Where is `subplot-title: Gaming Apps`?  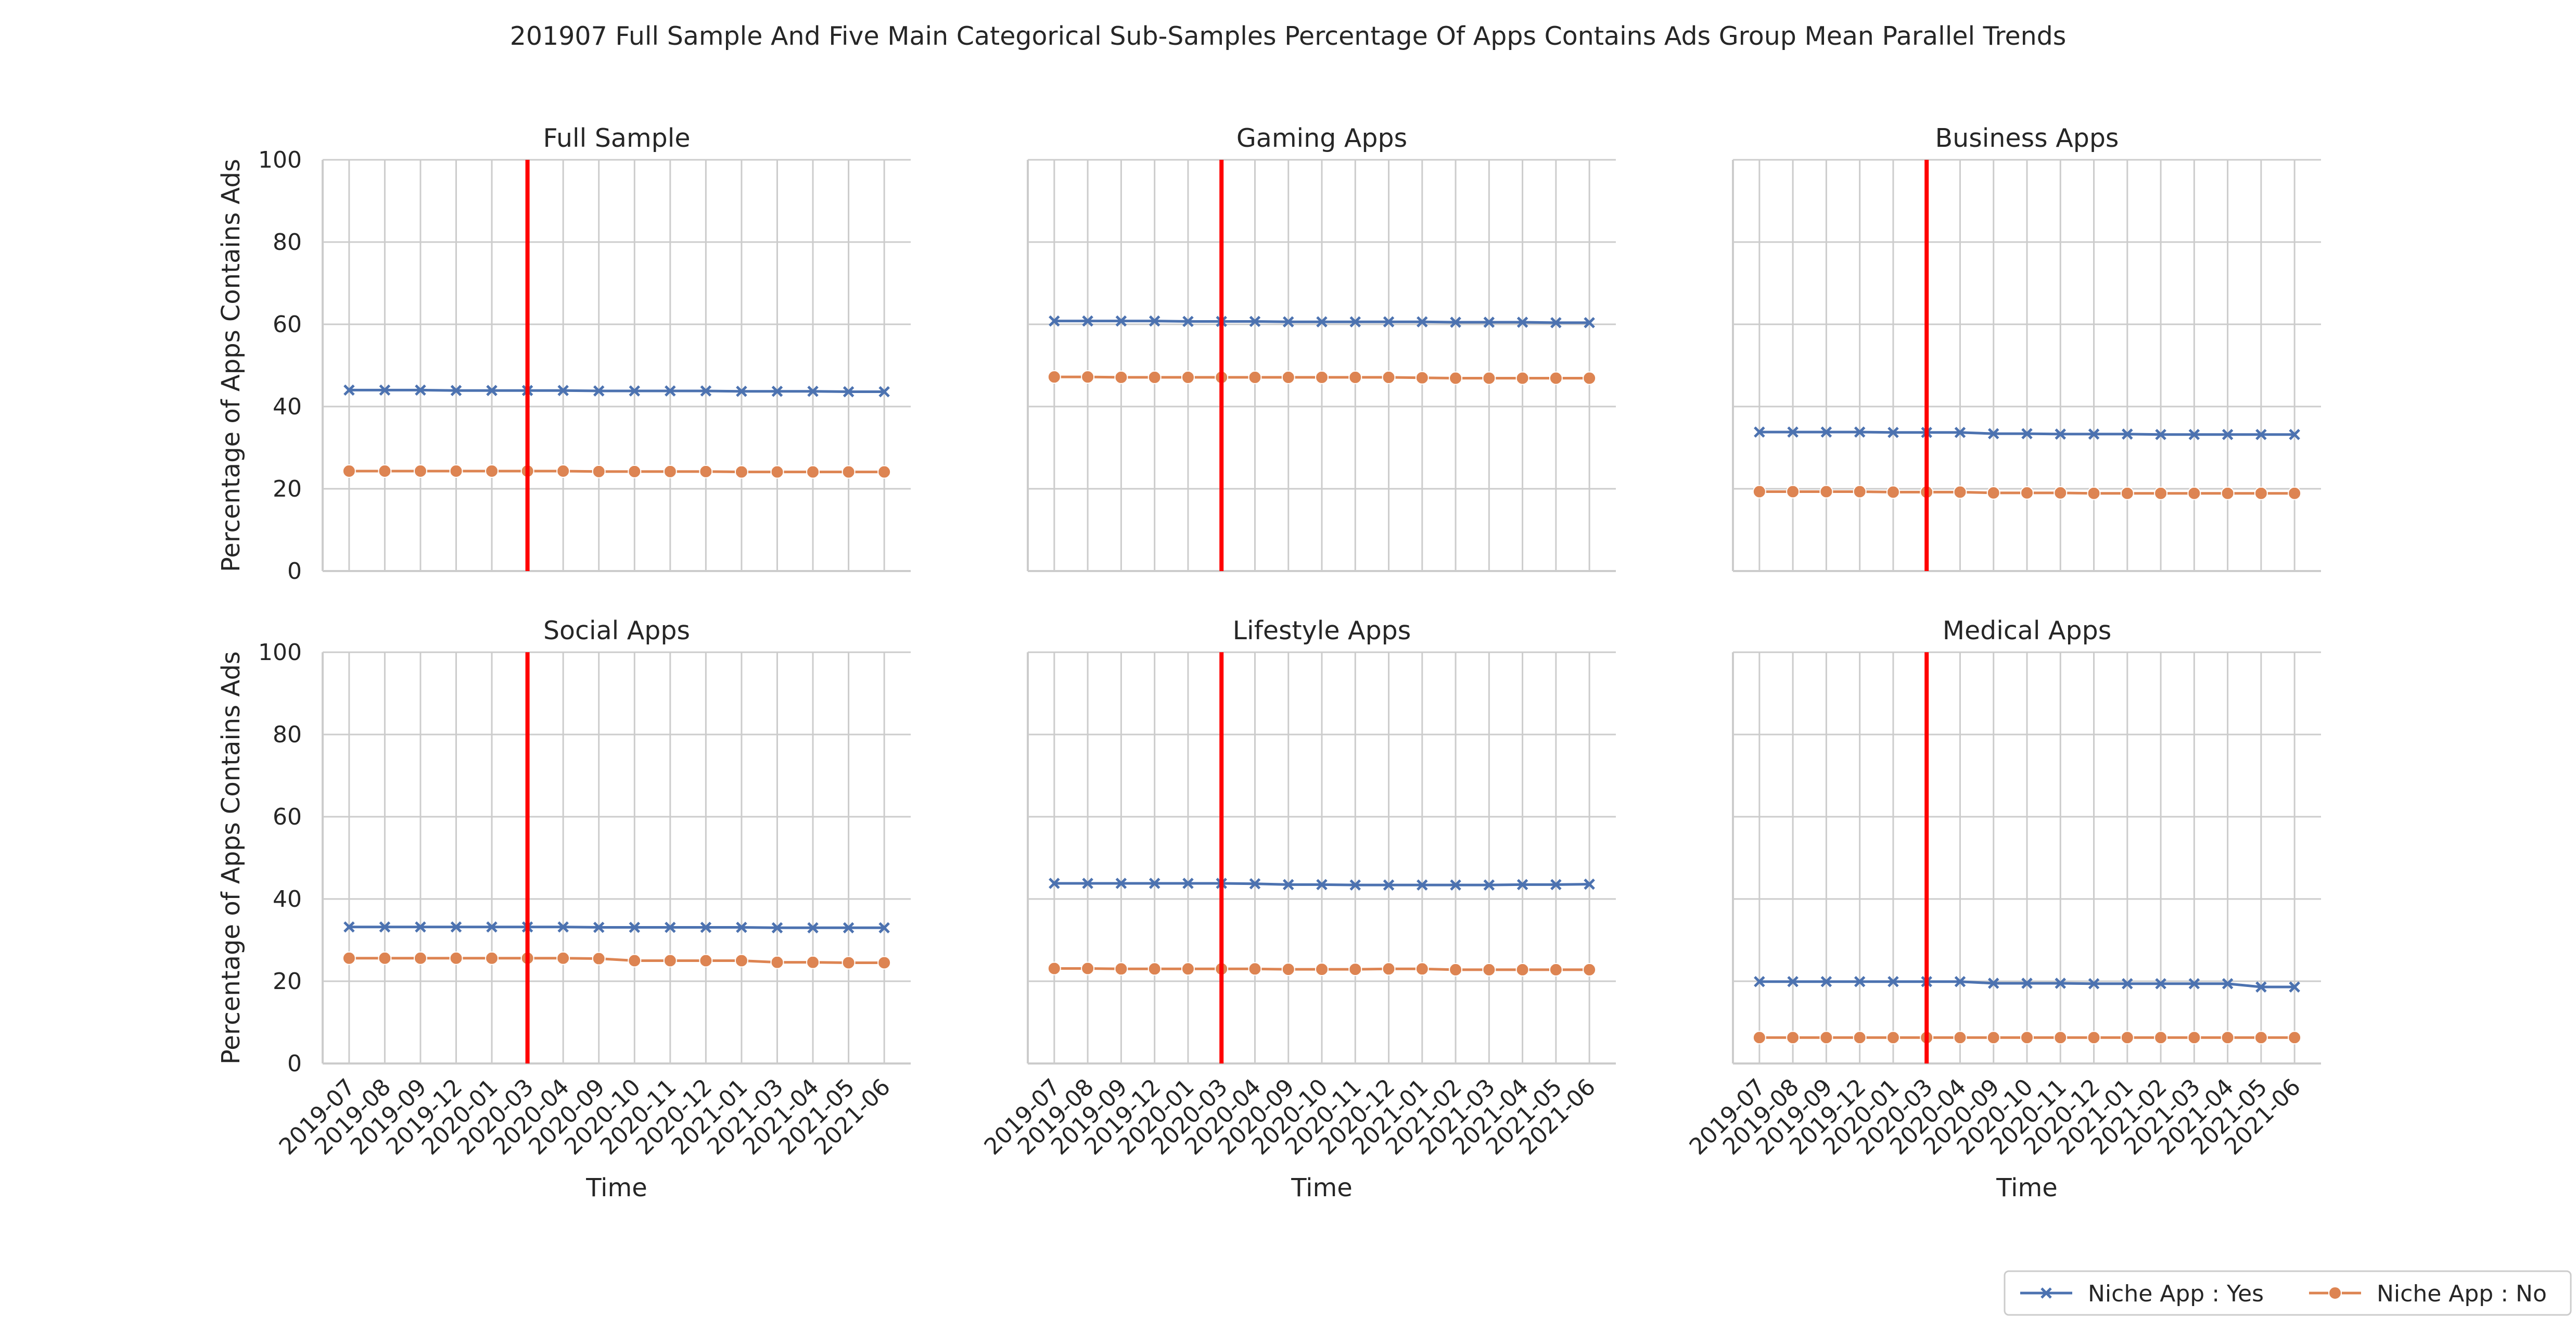
subplot-title: Gaming Apps is located at coordinates (1321, 138).